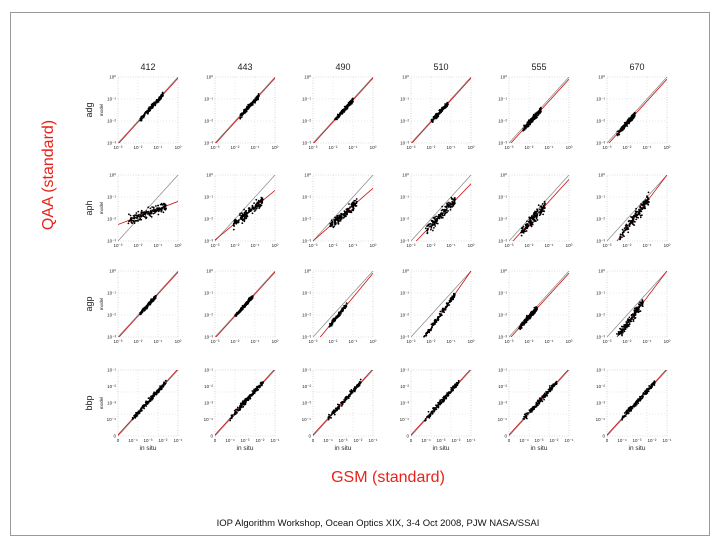  Describe the element at coordinates (502, 337) in the screenshot. I see `y-tick-label: 10⁻³` at that location.